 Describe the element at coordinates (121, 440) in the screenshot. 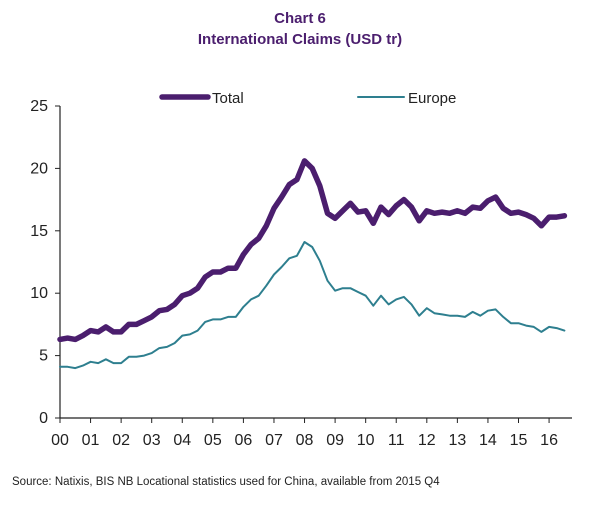

I see `x-tick-label: 02` at that location.